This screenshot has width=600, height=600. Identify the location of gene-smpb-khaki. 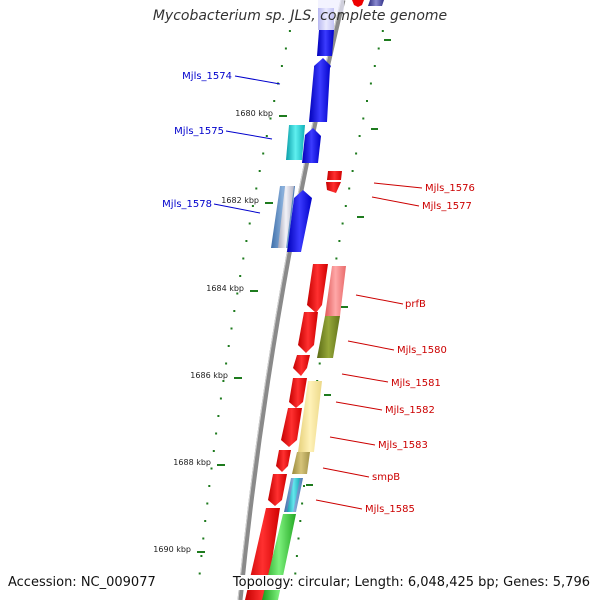
(301, 463).